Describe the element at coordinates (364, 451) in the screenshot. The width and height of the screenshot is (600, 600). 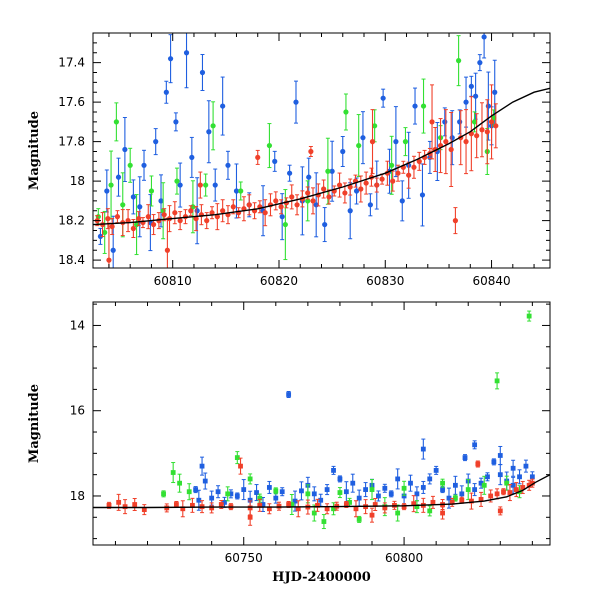
I see `bottom-series-blue` at that location.